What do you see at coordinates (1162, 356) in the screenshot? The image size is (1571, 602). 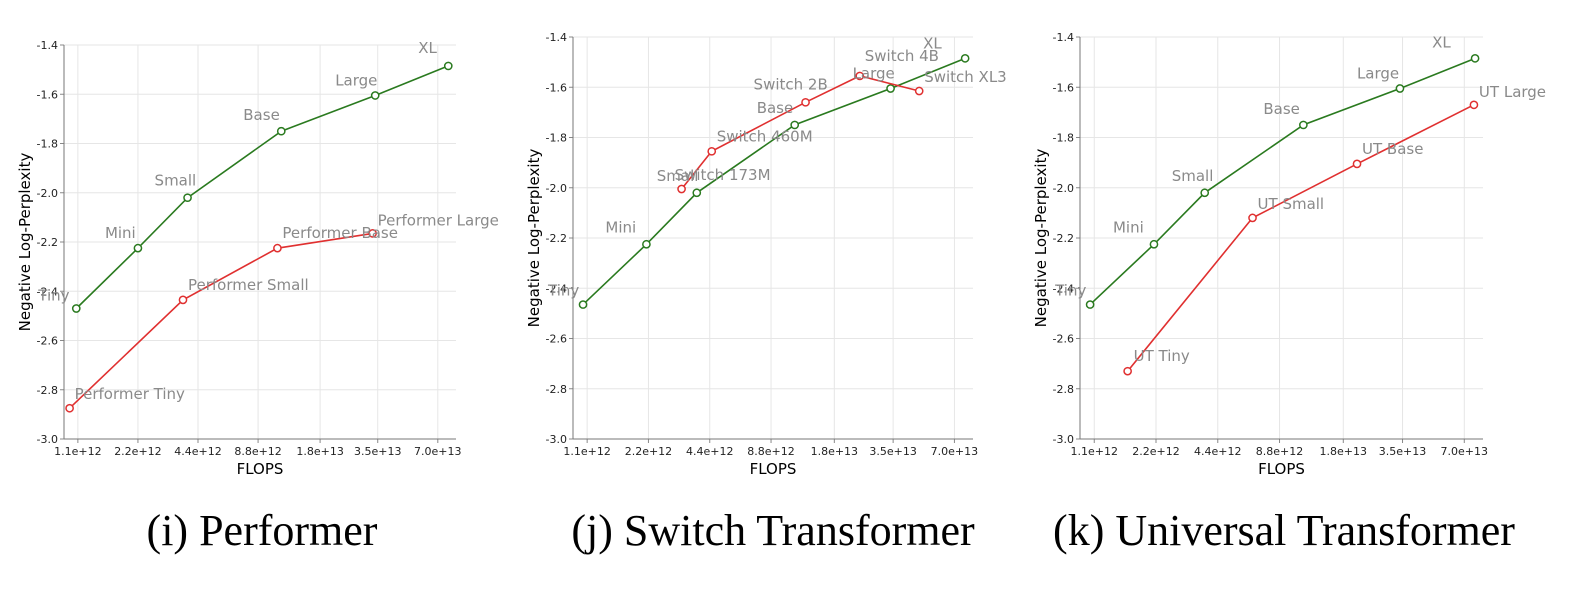 I see `point-label-ut-tiny: UT Tiny` at bounding box center [1162, 356].